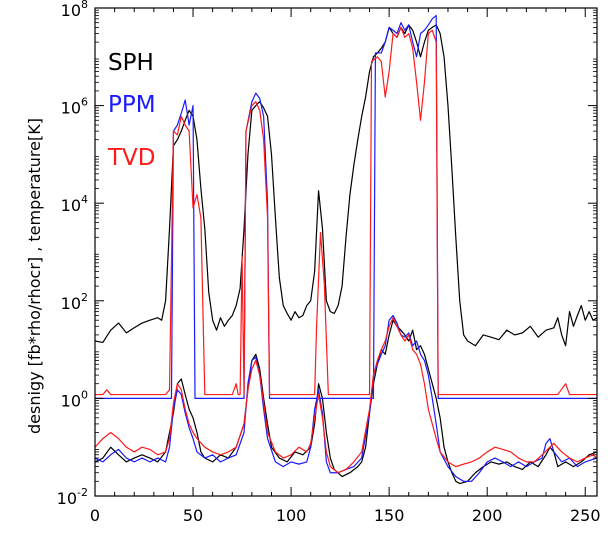 The height and width of the screenshot is (536, 612). Describe the element at coordinates (131, 158) in the screenshot. I see `legend-label-tvd: TVD` at that location.